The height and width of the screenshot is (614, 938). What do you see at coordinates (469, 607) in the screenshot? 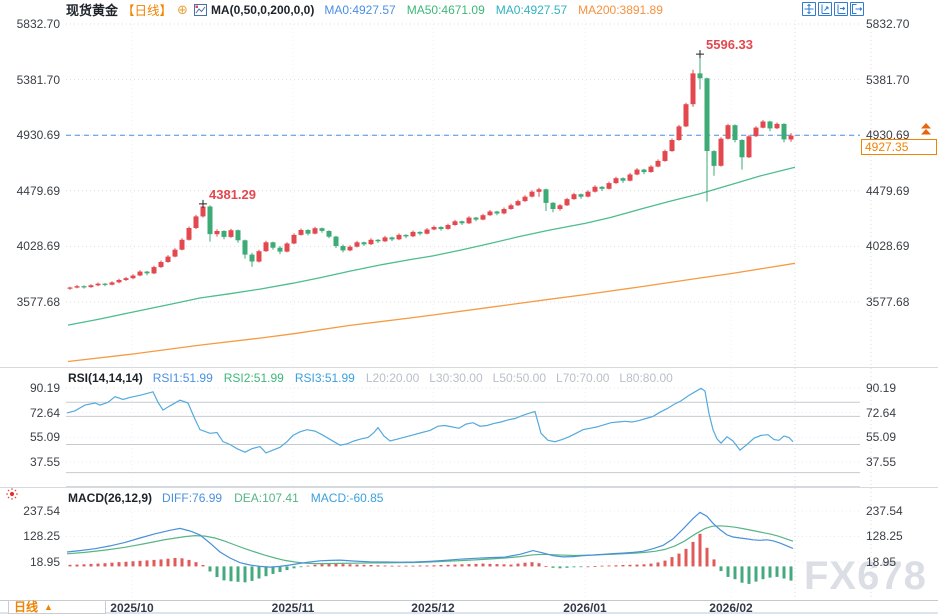
I see `x-axis: 2025/10 2025/11 2025/12 2026/01 2026/02` at bounding box center [469, 607].